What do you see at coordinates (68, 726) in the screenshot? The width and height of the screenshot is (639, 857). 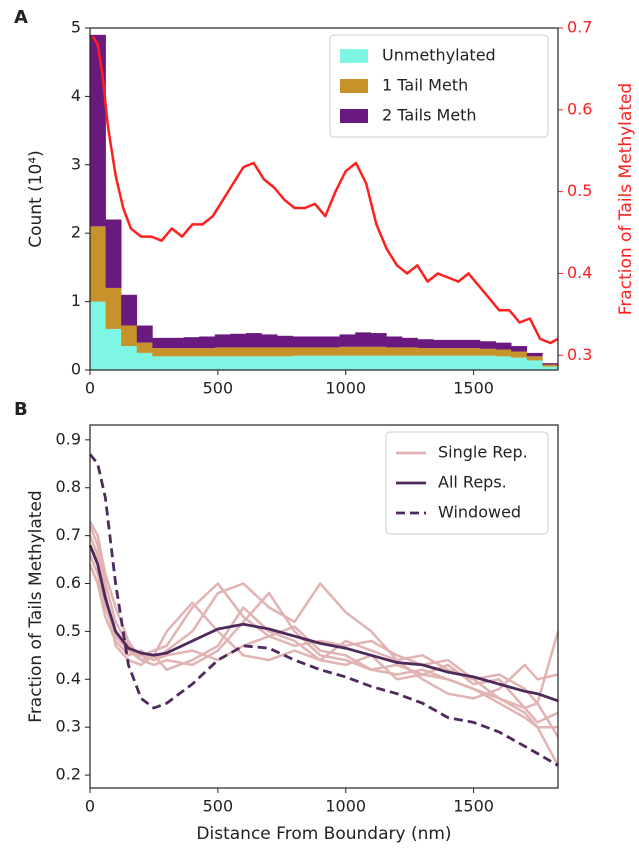 I see `y-tick-label: 0.3` at bounding box center [68, 726].